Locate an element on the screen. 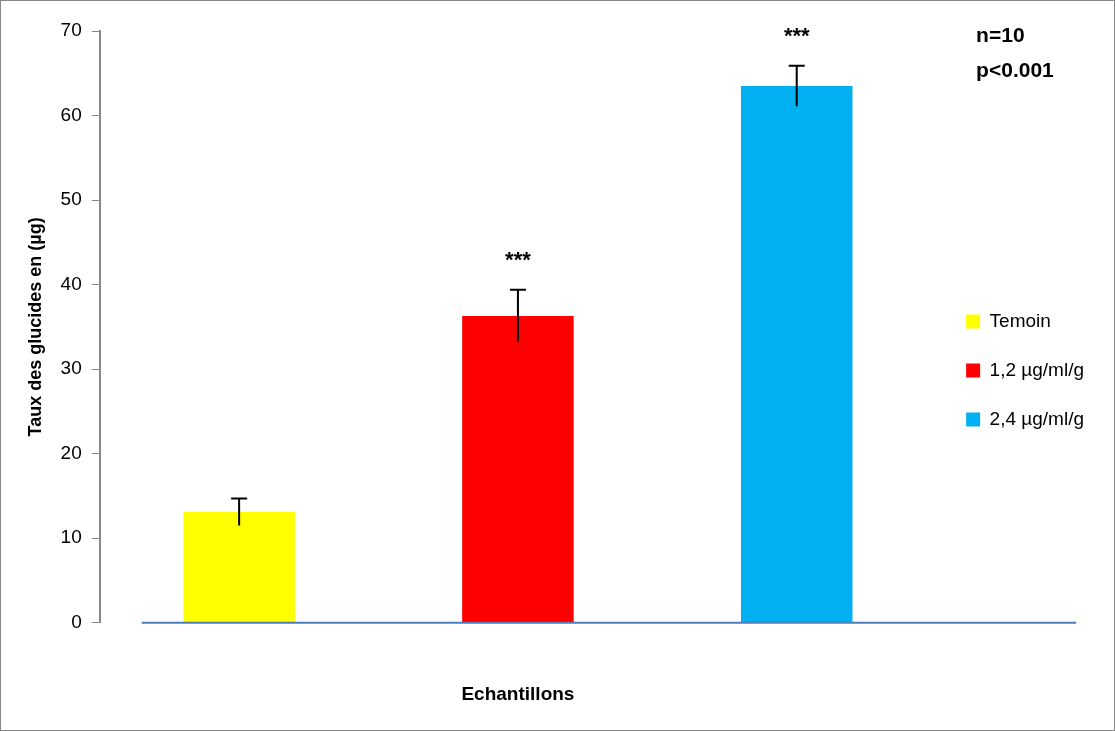  x-axis-title: Echantillons is located at coordinates (518, 693).